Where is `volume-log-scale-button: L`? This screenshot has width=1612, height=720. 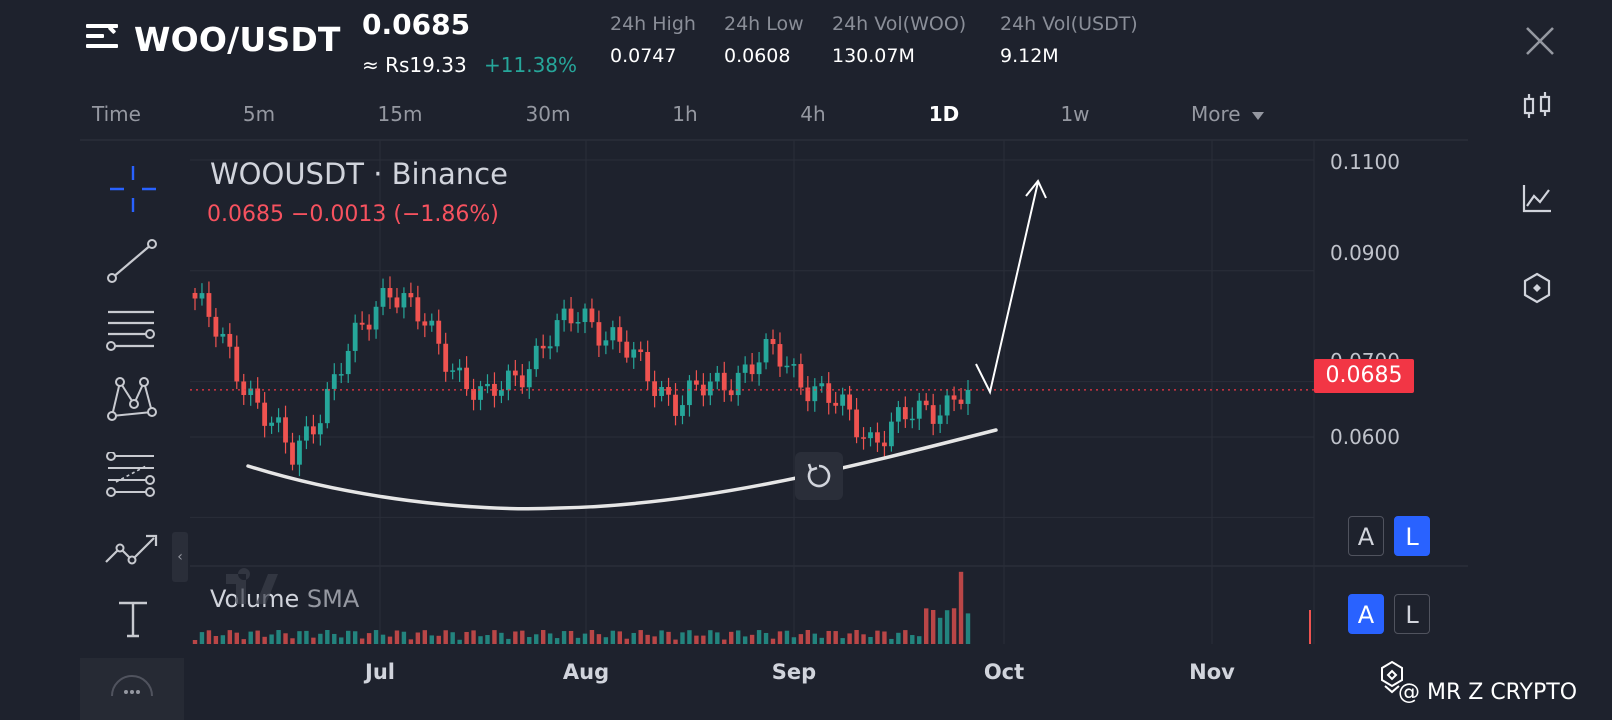 volume-log-scale-button: L is located at coordinates (1412, 614).